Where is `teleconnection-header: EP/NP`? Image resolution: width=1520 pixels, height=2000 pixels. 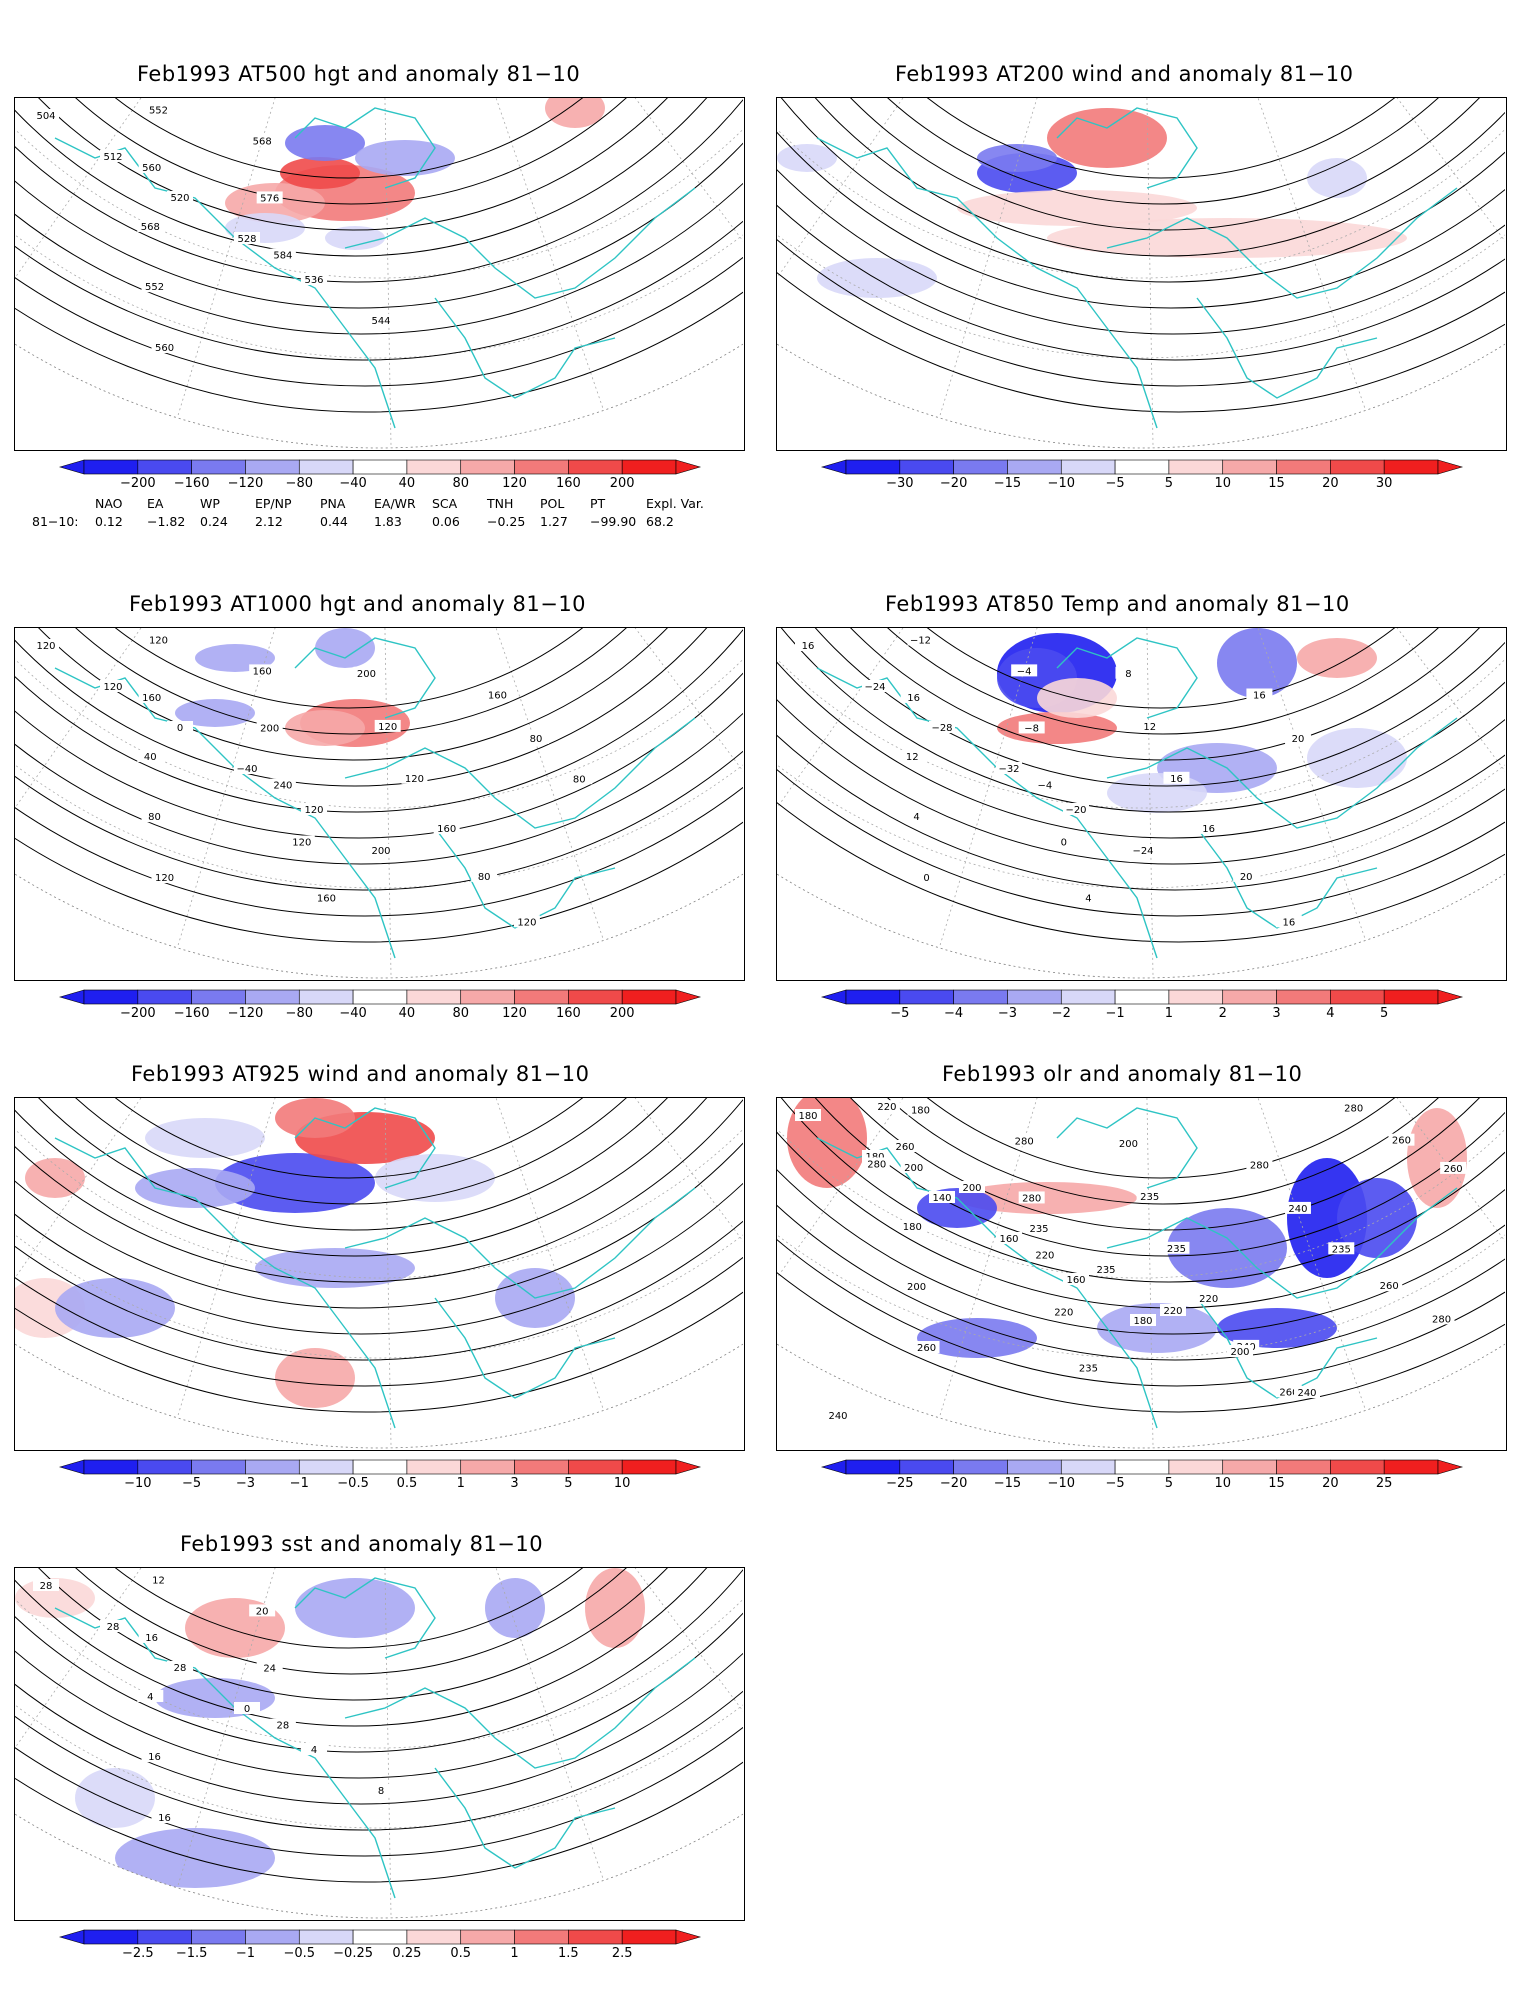 teleconnection-header: EP/NP is located at coordinates (273, 503).